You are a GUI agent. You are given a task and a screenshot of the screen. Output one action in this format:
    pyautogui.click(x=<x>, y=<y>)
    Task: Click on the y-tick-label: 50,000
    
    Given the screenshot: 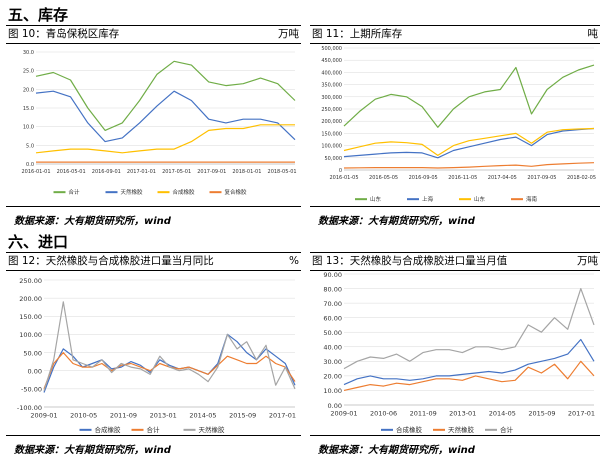 What is the action you would take?
    pyautogui.click(x=334, y=159)
    